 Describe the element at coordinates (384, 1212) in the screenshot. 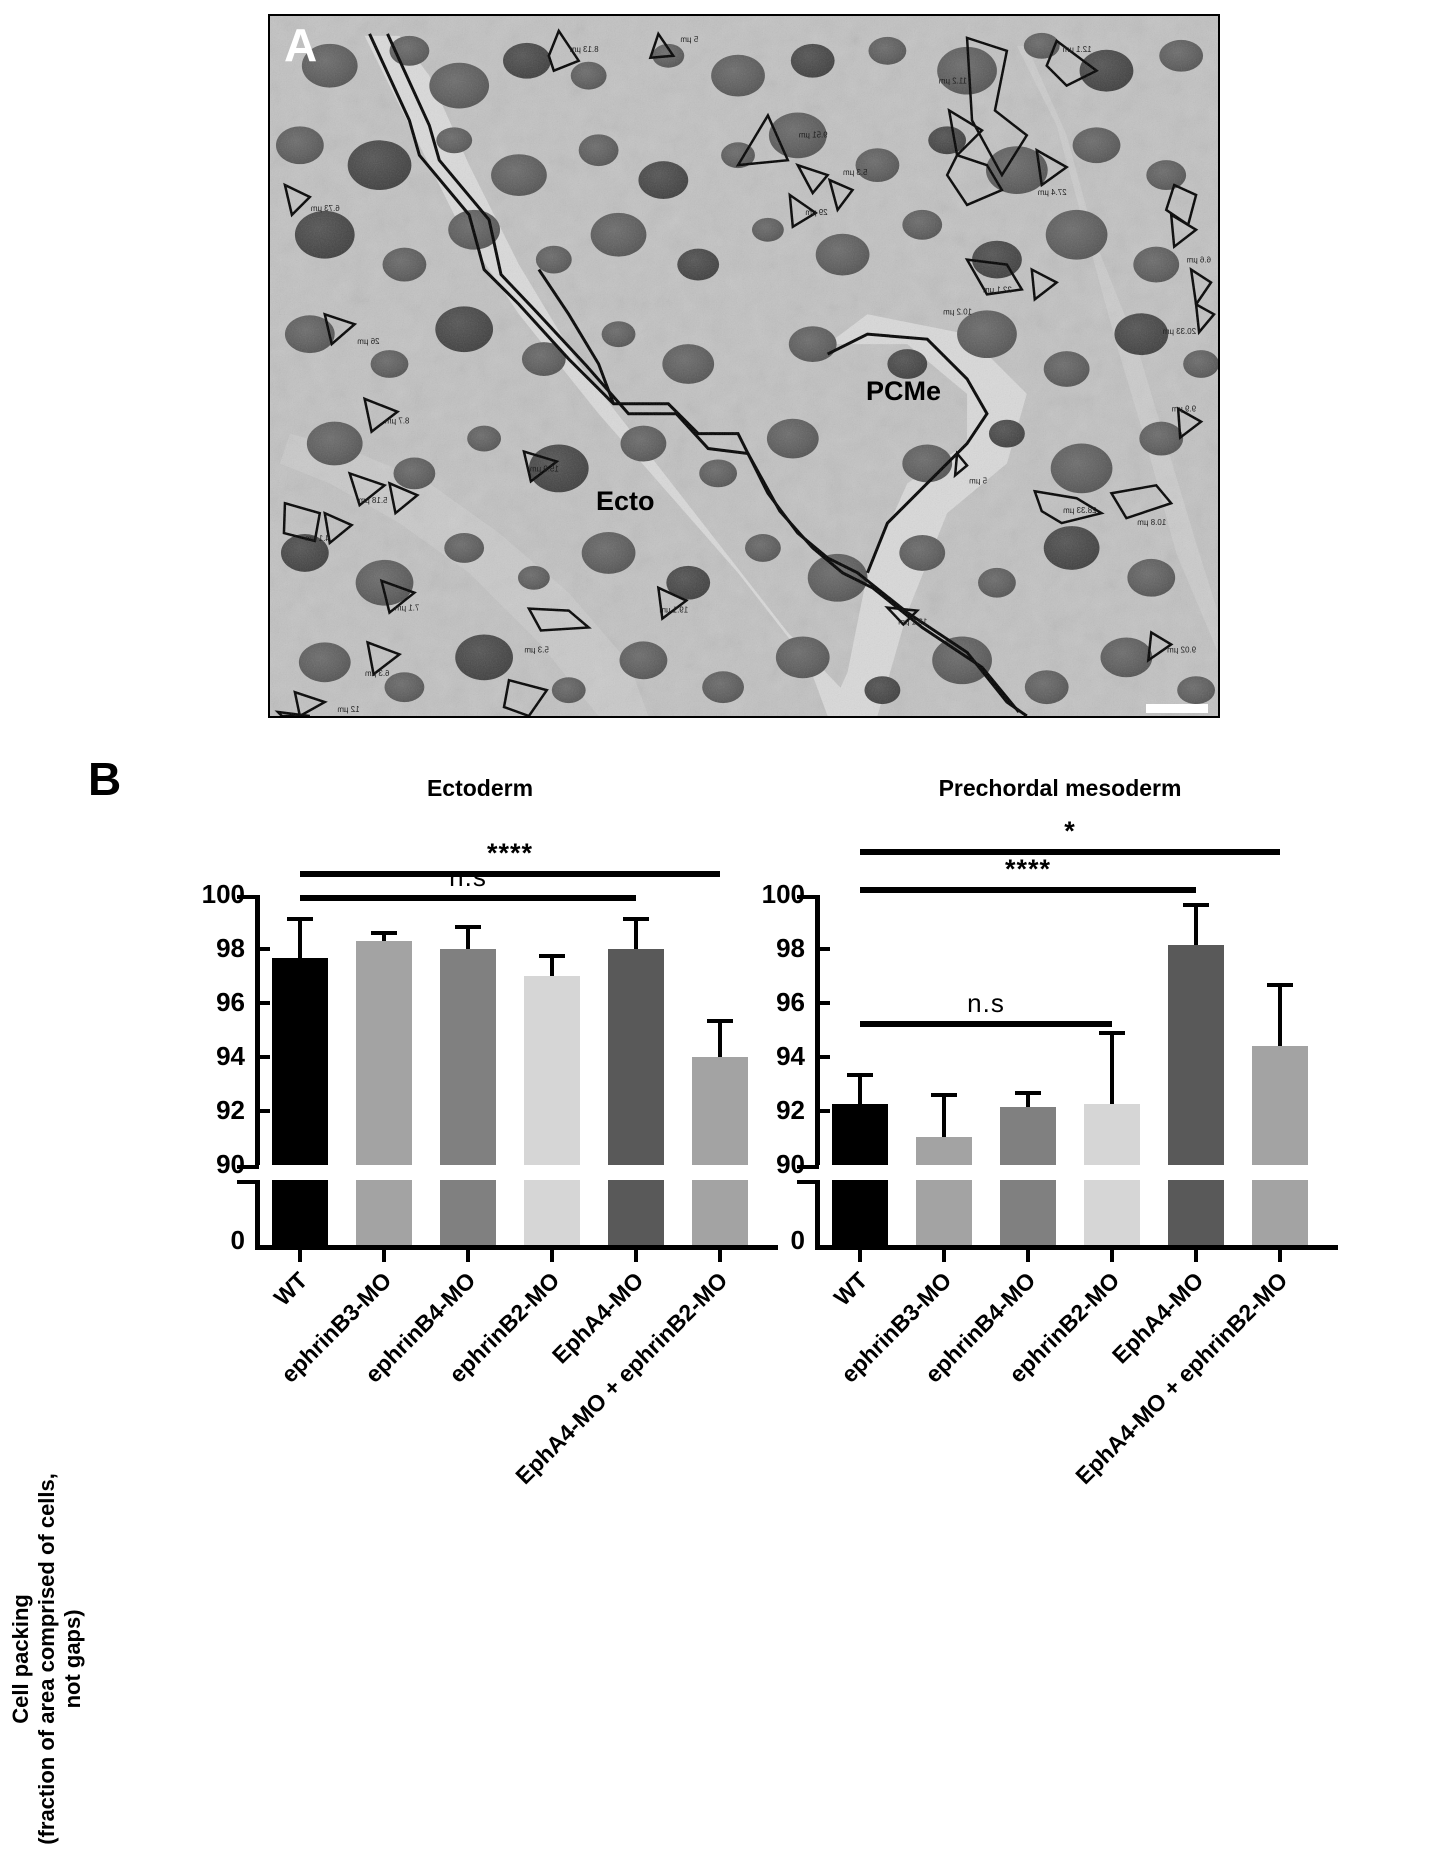

I see `bar-stub-ephrinb3-mo` at that location.